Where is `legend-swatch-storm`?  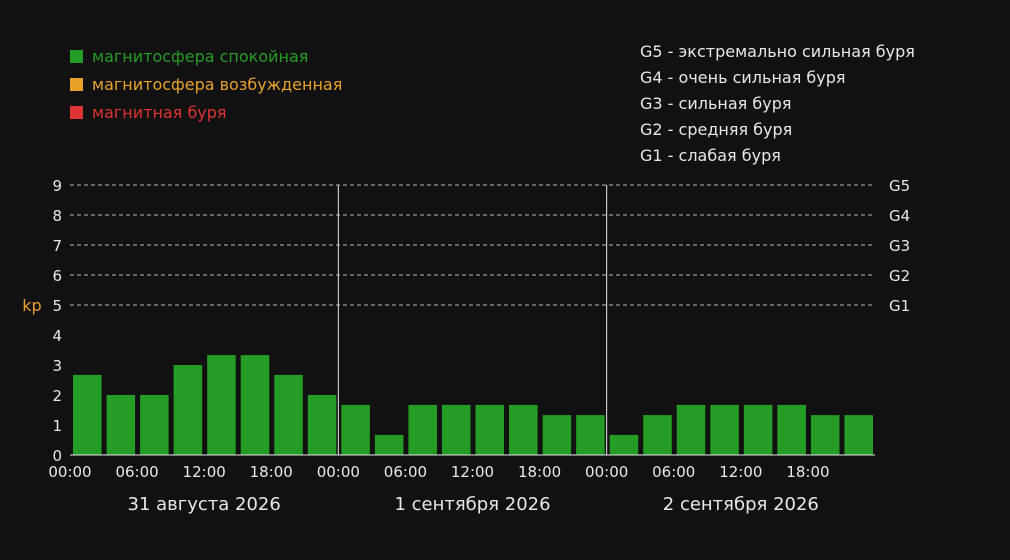 legend-swatch-storm is located at coordinates (76, 112).